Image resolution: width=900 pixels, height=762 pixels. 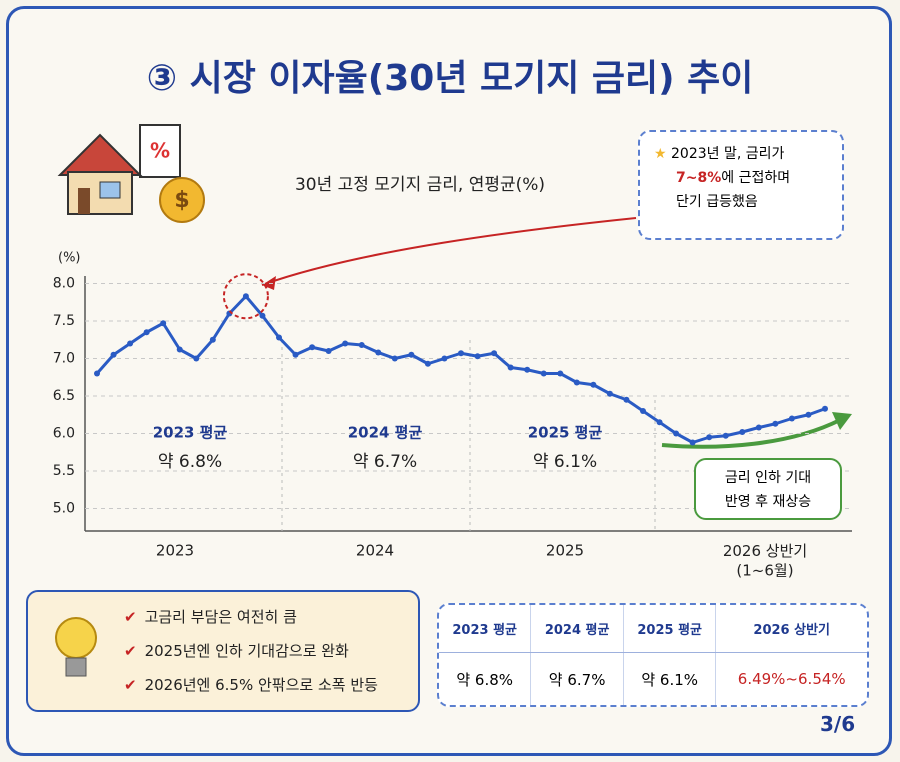 What do you see at coordinates (190, 433) in the screenshot?
I see `average-label: 2023 평균` at bounding box center [190, 433].